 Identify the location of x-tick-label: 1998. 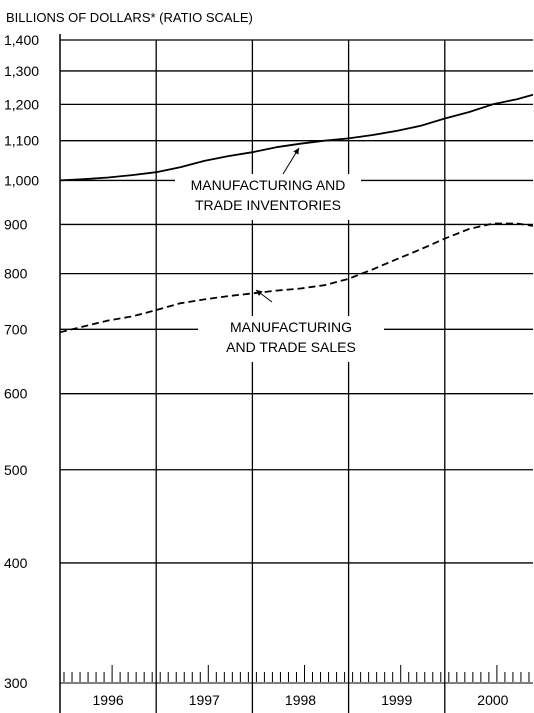
(300, 700).